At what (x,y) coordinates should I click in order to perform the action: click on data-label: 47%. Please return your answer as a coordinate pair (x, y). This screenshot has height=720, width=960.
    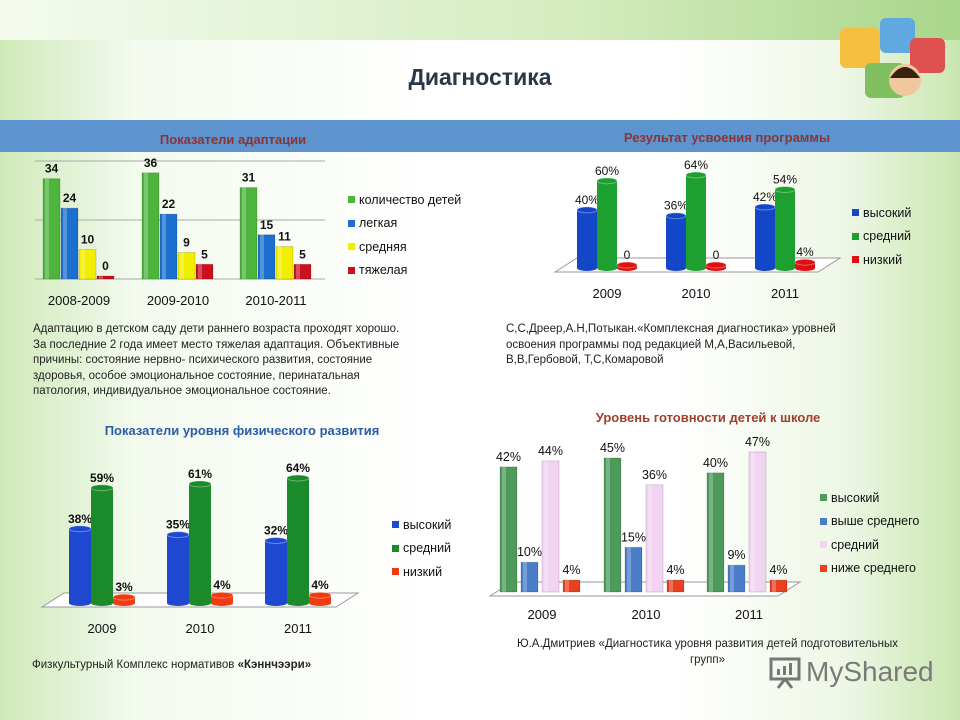
    Looking at the image, I should click on (757, 442).